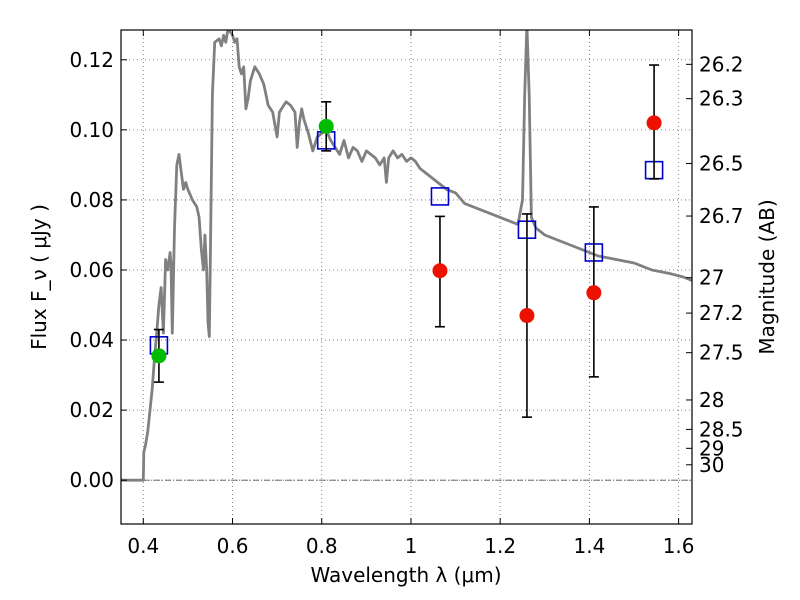  What do you see at coordinates (322, 546) in the screenshot?
I see `x-tick-label: 0.8` at bounding box center [322, 546].